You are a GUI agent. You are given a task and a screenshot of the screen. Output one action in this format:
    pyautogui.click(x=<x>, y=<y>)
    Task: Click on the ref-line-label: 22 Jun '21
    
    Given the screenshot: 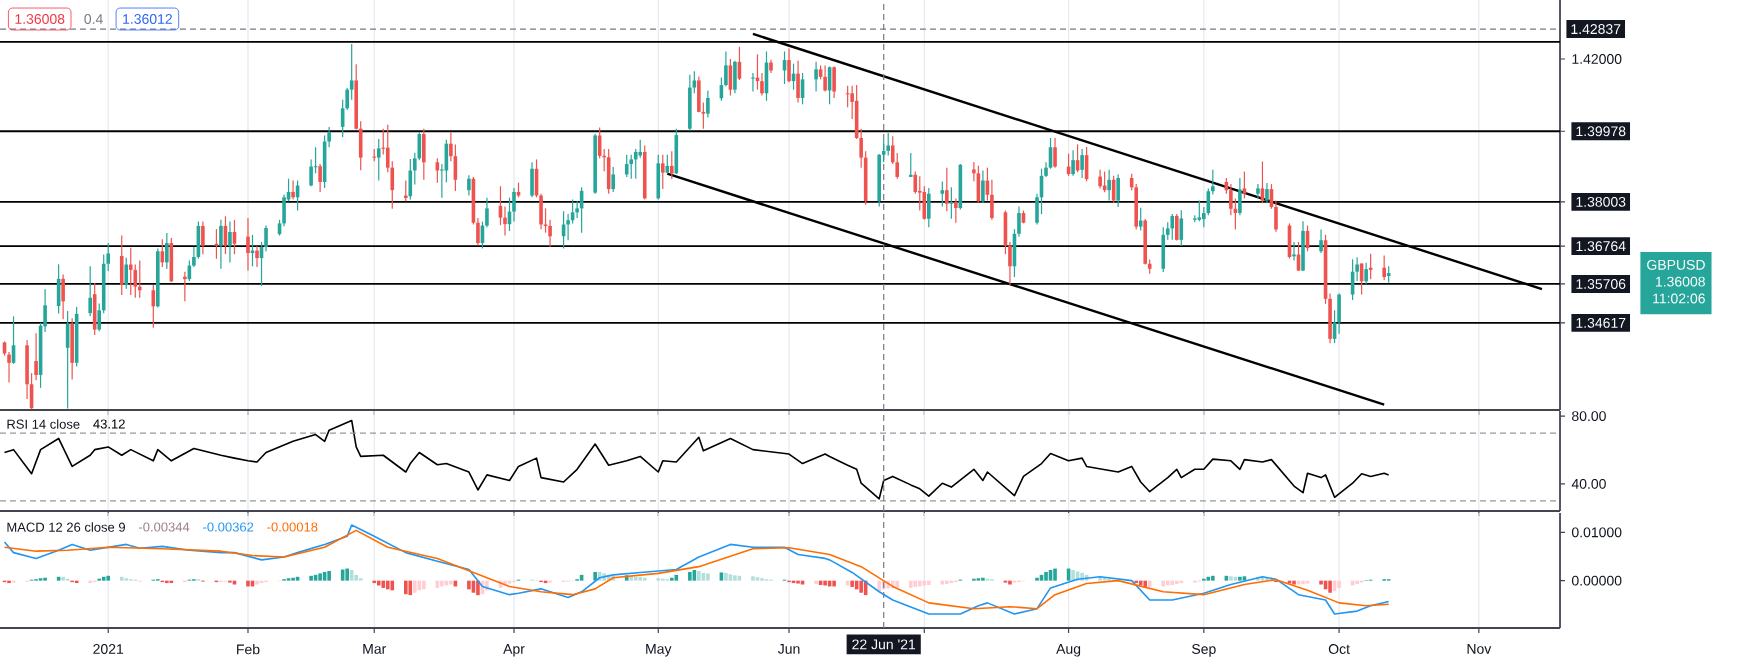 What is the action you would take?
    pyautogui.click(x=884, y=644)
    